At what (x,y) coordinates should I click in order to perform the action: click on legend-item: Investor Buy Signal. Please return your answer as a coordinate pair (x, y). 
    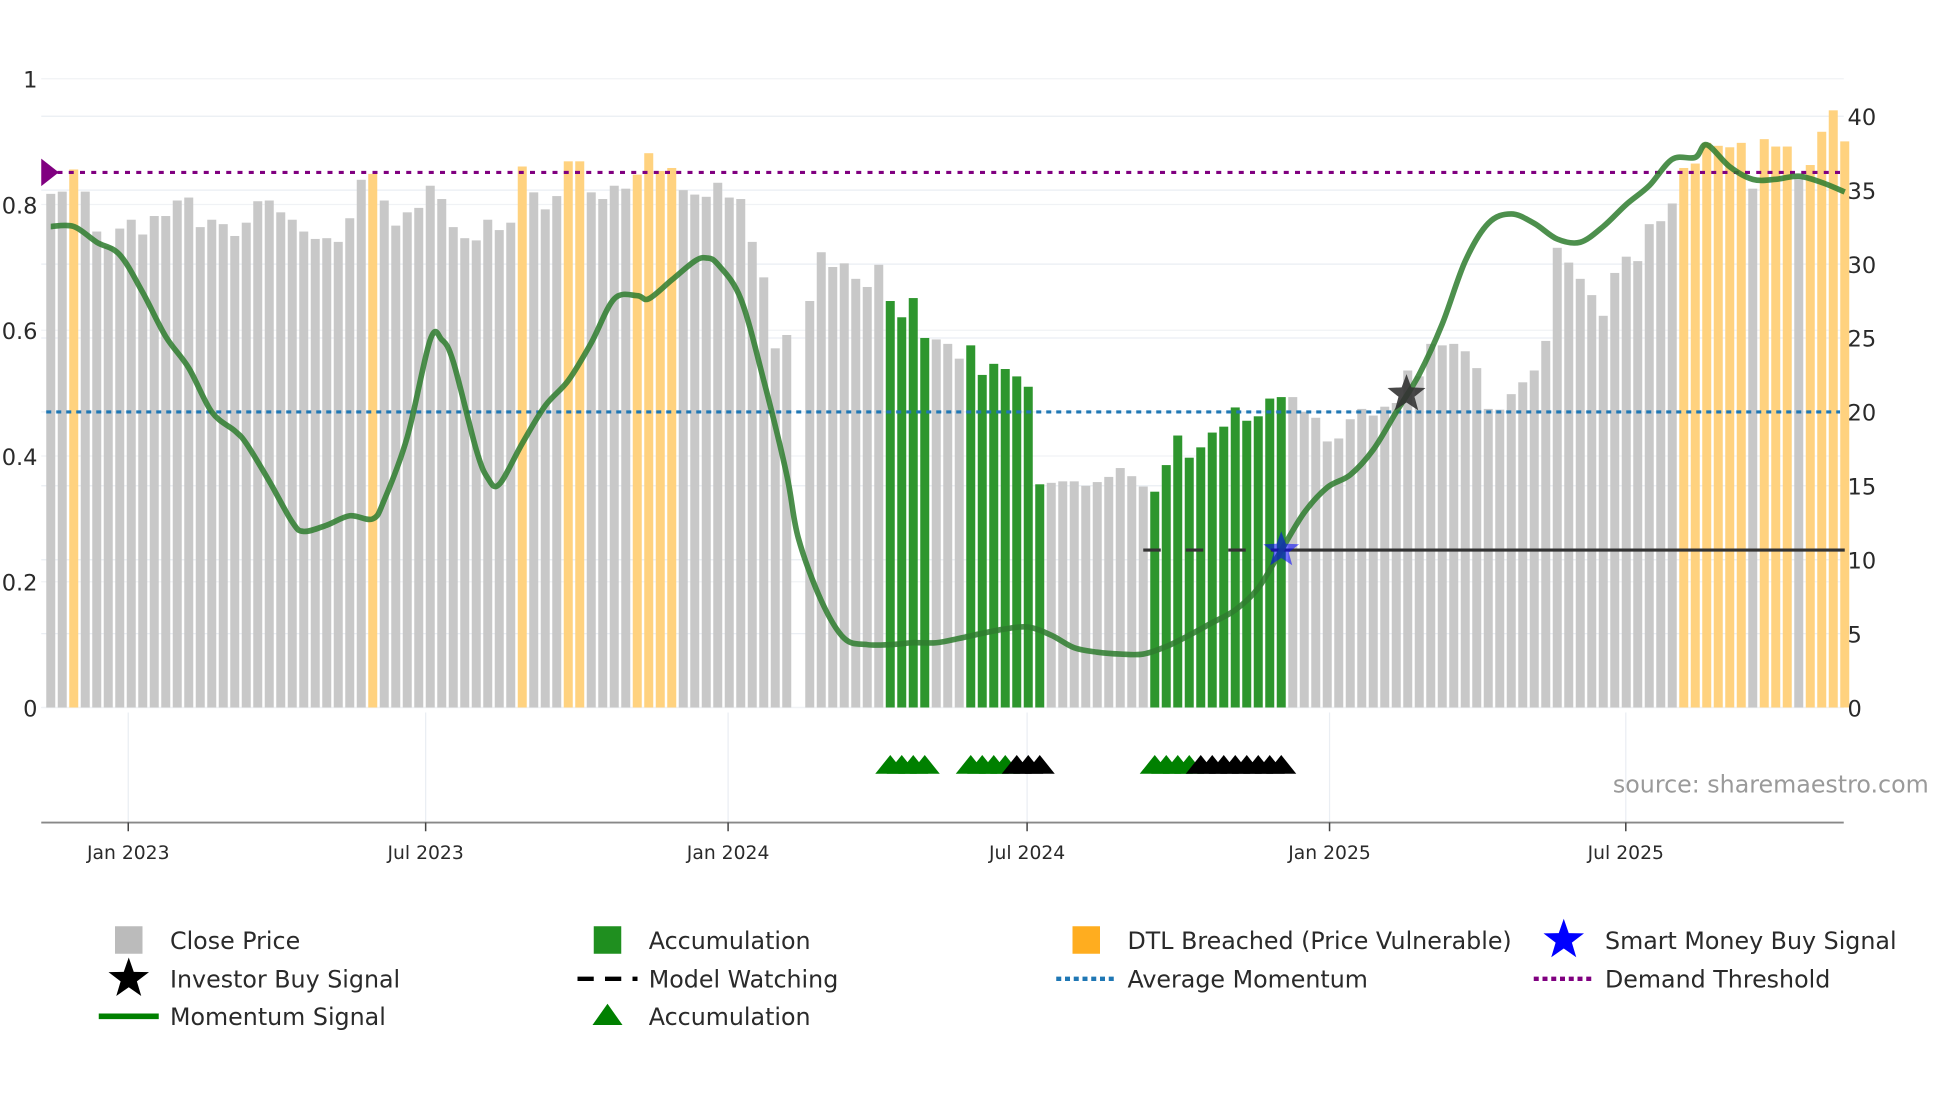
    Looking at the image, I should click on (254, 976).